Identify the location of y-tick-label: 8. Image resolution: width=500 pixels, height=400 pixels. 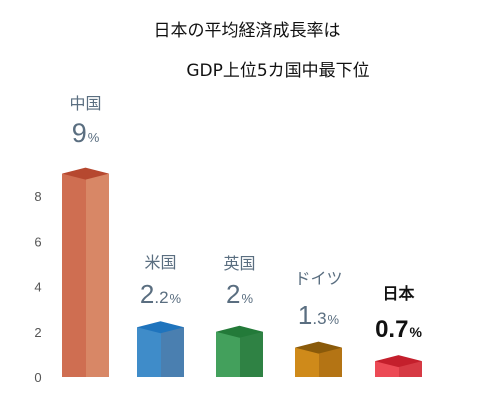
(37, 196).